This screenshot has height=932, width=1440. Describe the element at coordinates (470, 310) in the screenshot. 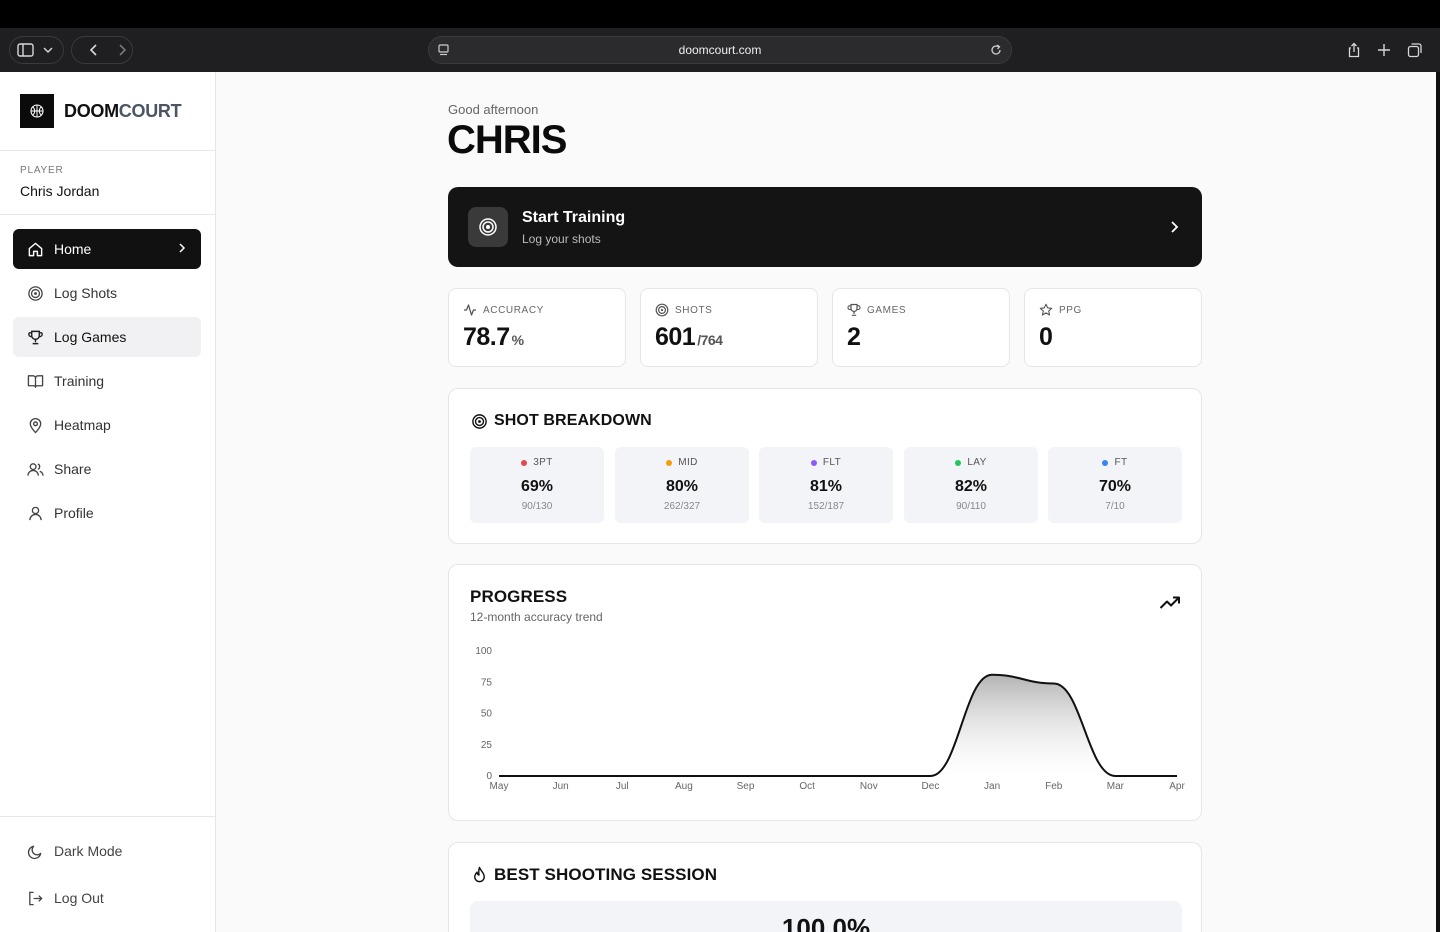

I see `activity-icon` at that location.